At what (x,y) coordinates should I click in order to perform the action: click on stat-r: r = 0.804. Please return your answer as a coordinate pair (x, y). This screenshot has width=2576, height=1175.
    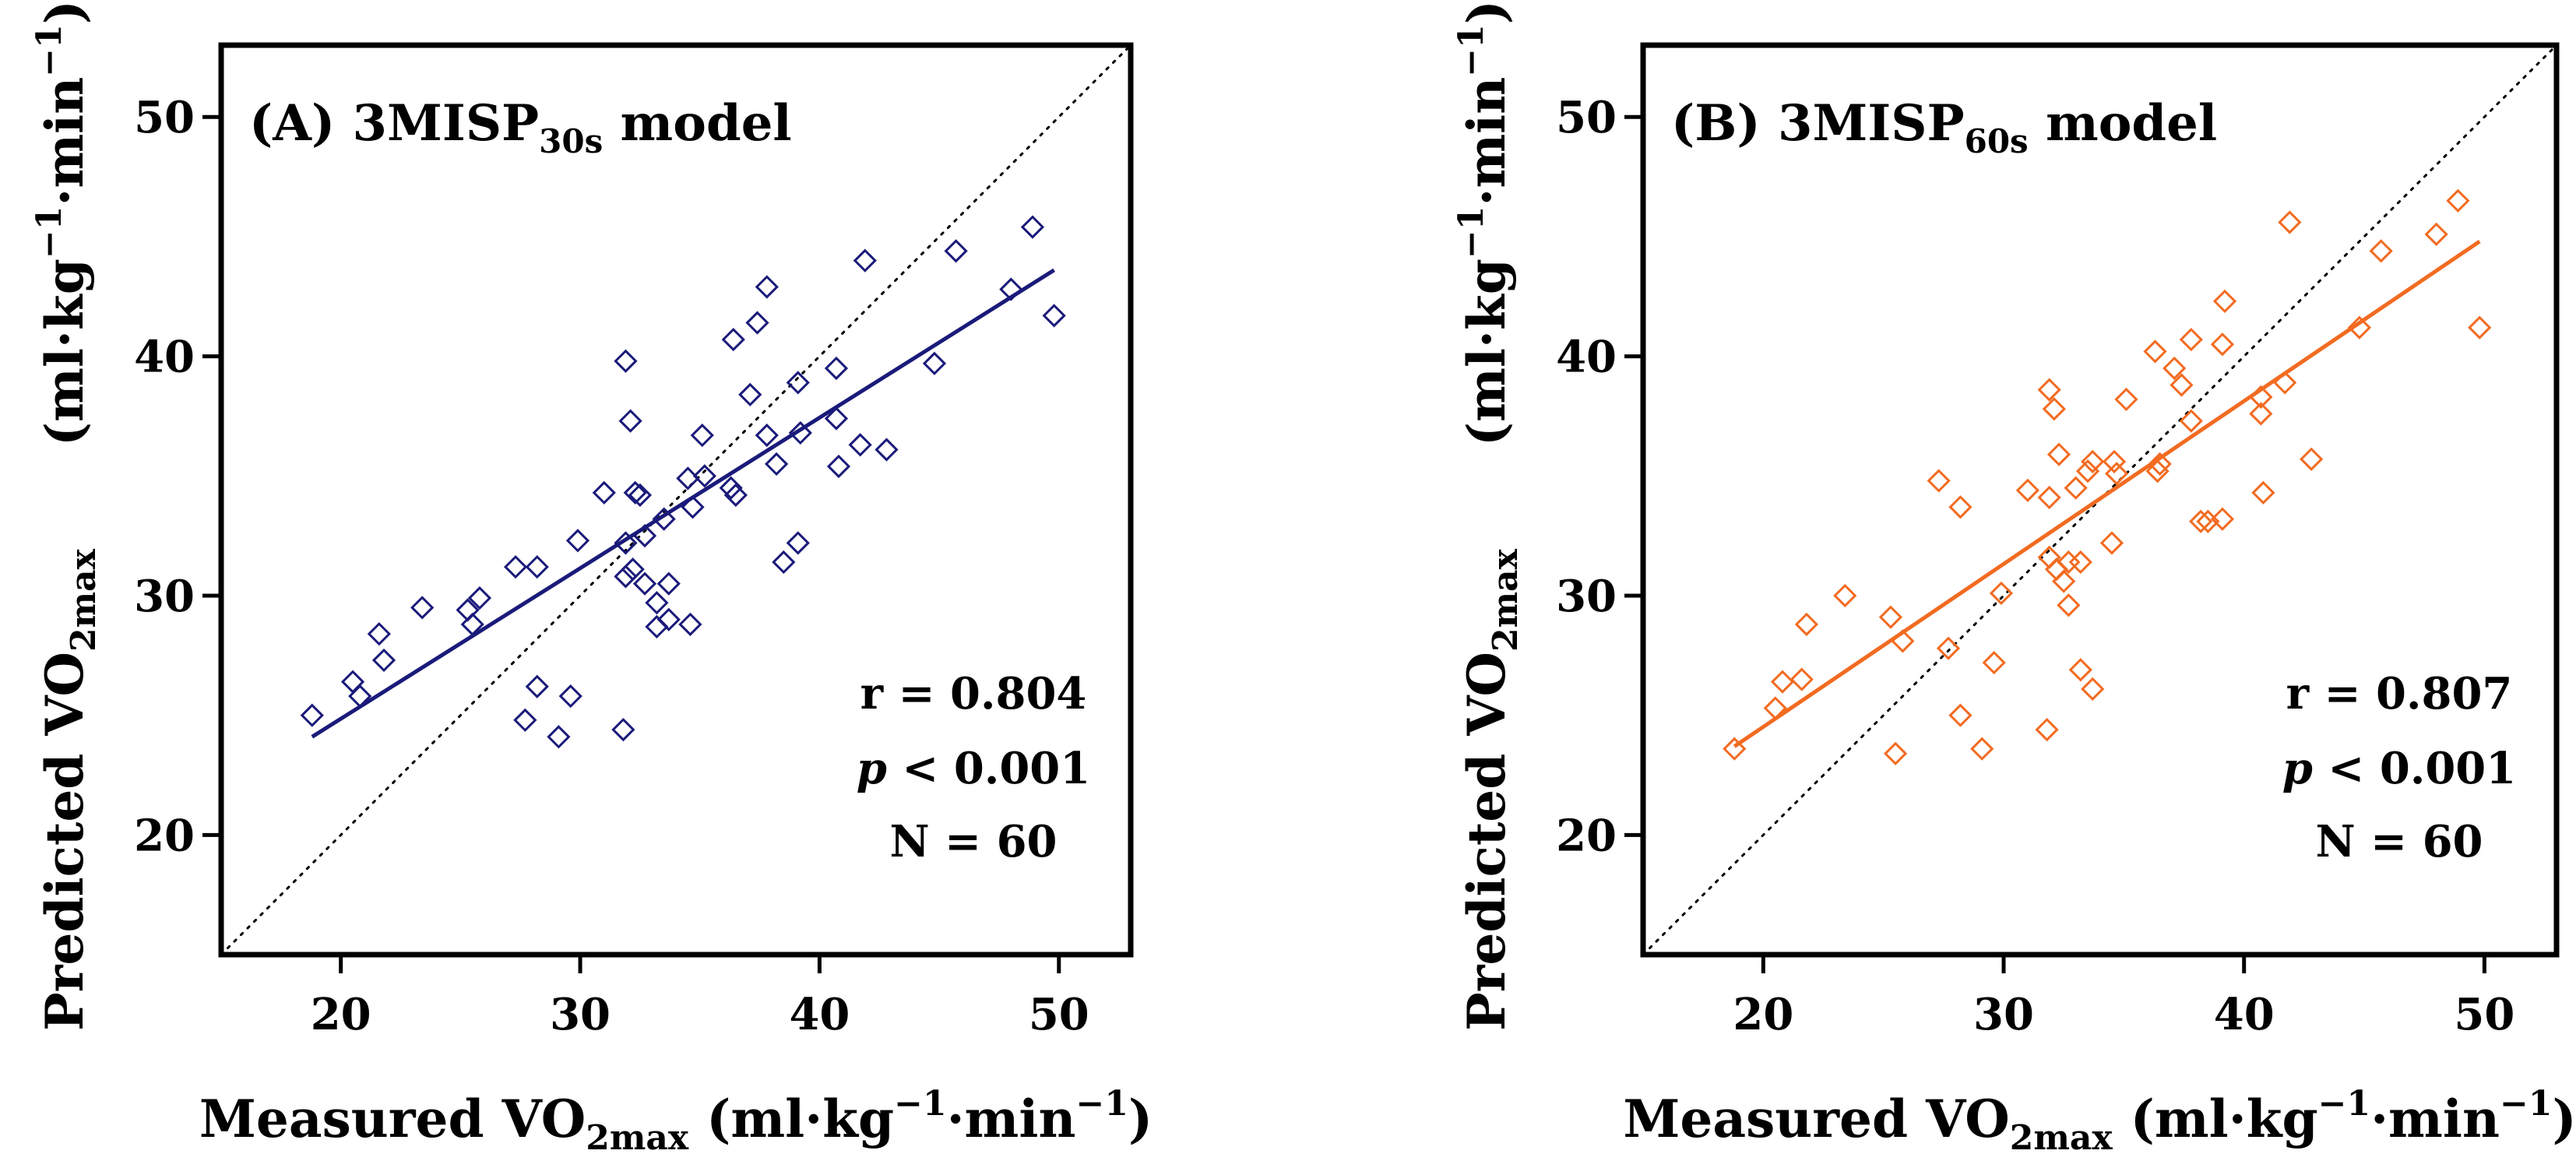
    Looking at the image, I should click on (973, 693).